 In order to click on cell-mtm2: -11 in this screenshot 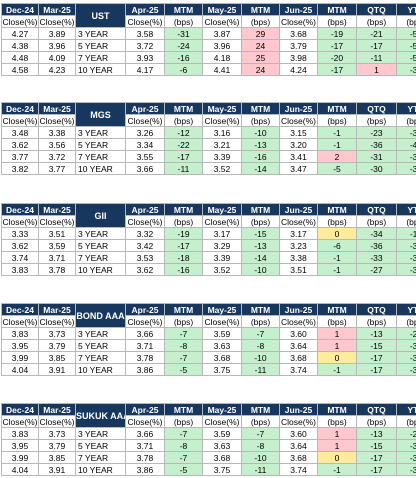, I will do `click(260, 469)`.